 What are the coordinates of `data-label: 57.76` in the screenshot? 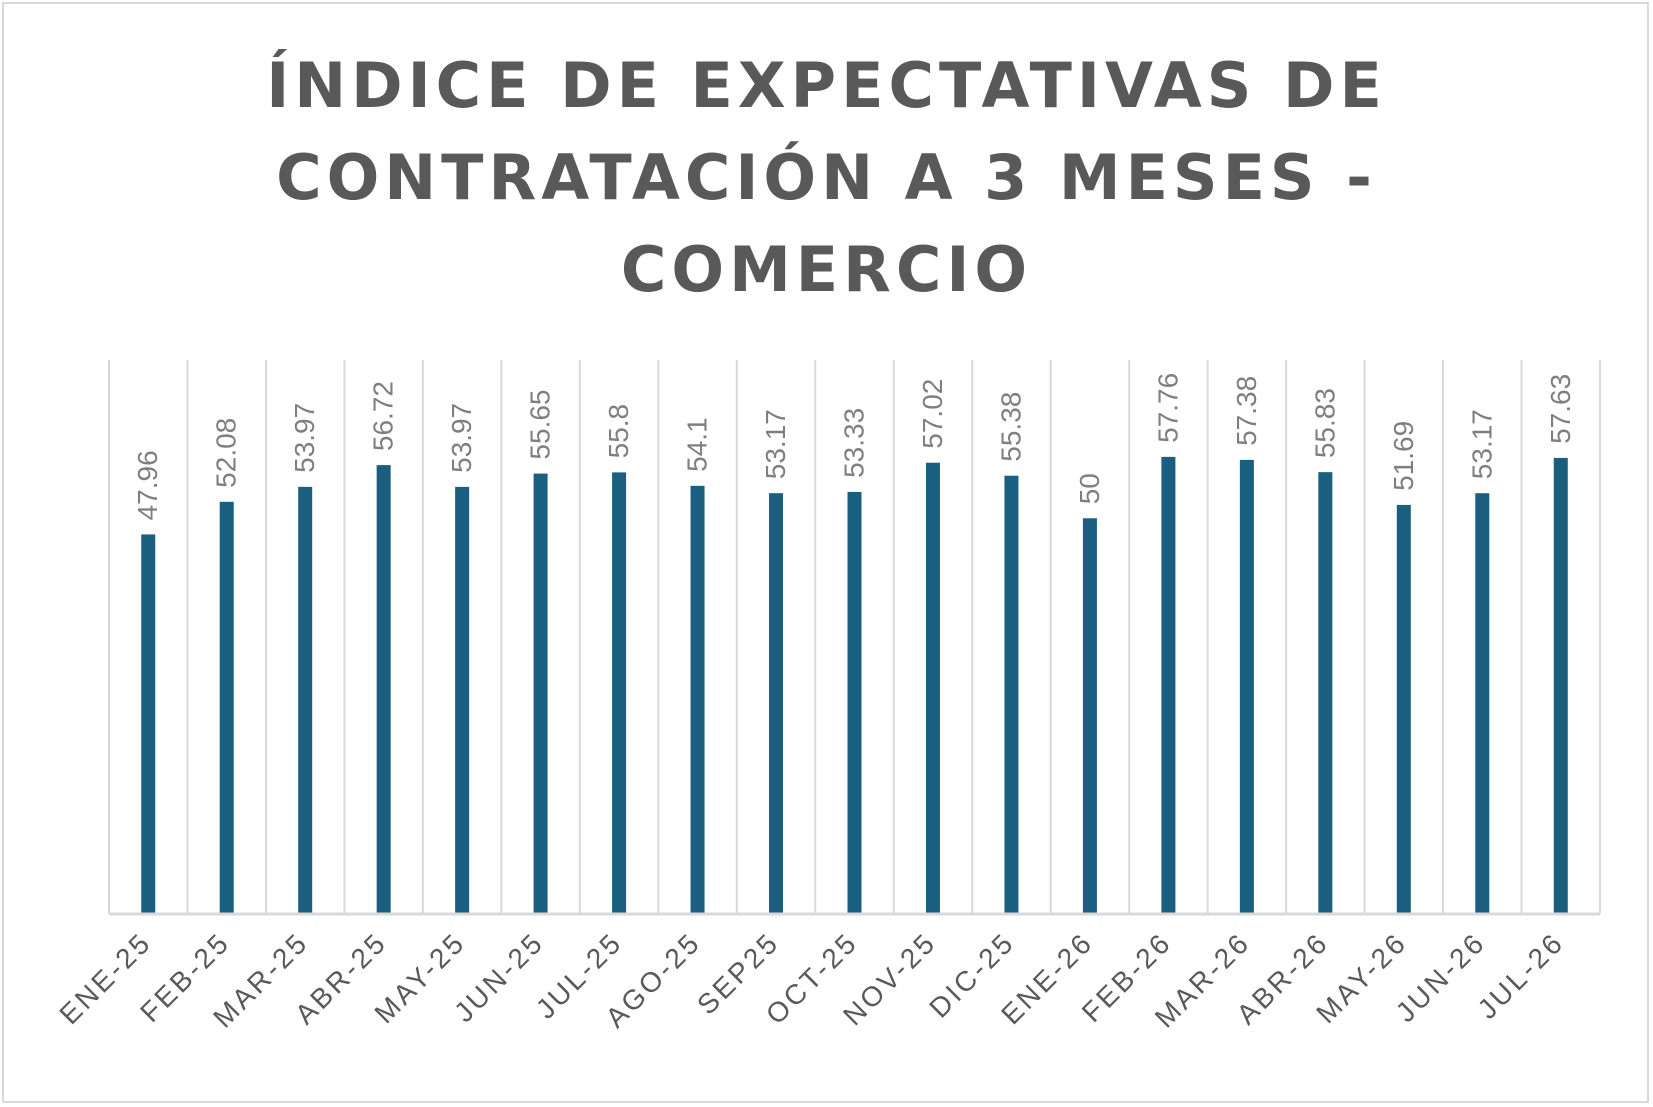 It's located at (1167, 408).